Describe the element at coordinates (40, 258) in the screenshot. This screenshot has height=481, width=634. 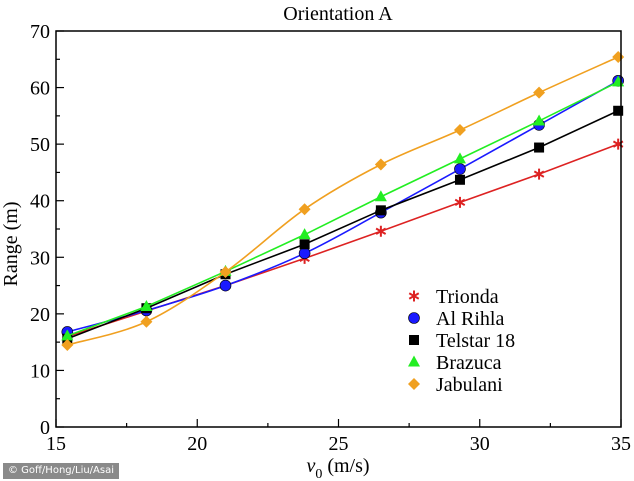
I see `y-tick-label: 30` at that location.